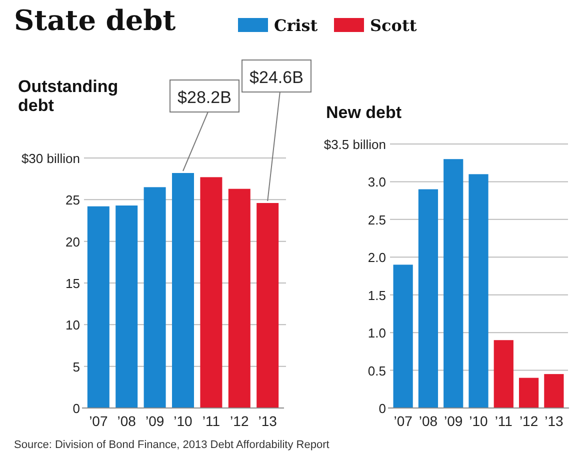 This screenshot has width=570, height=459. Describe the element at coordinates (68, 96) in the screenshot. I see `chart-subtitle: Outstanding debt` at that location.